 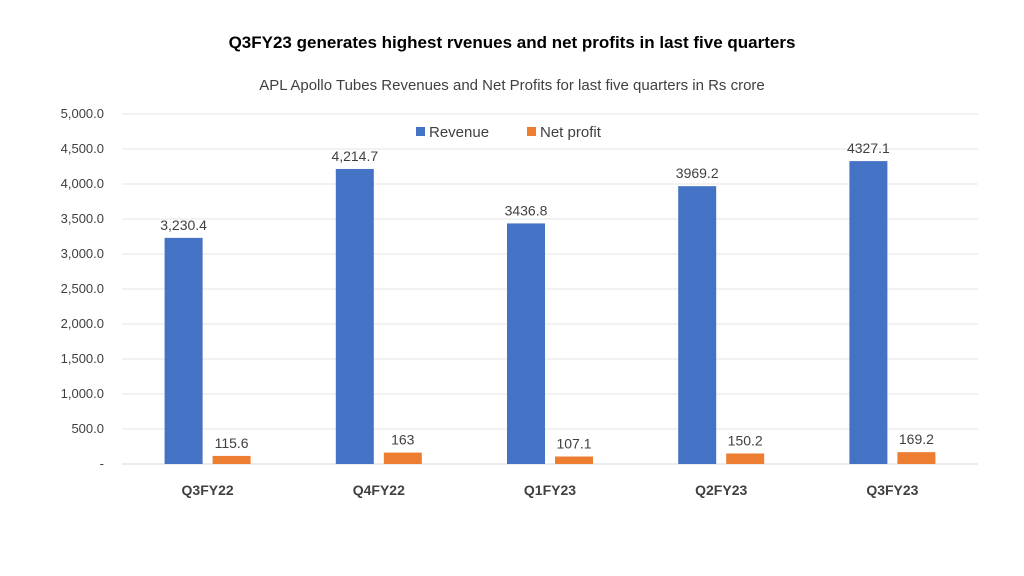 What do you see at coordinates (868, 148) in the screenshot?
I see `revenue-data-label: 4327.1` at bounding box center [868, 148].